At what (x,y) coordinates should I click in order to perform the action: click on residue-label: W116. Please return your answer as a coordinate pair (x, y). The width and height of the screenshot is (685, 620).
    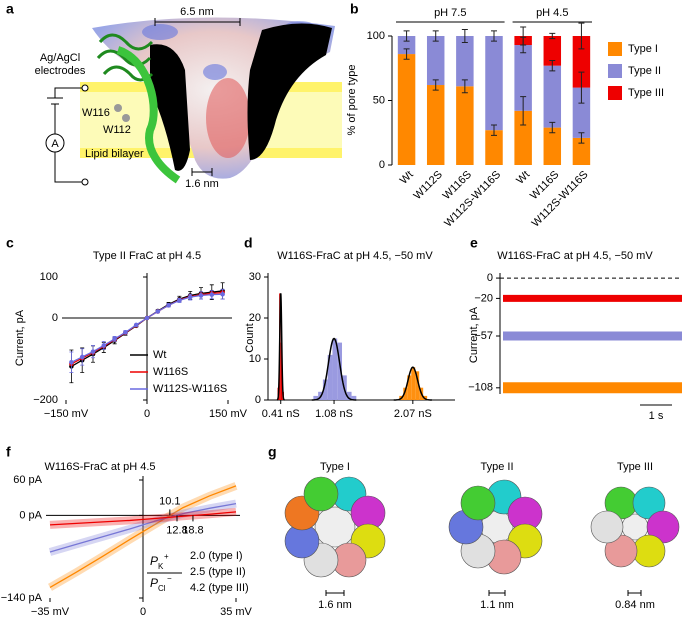
    Looking at the image, I should click on (96, 113).